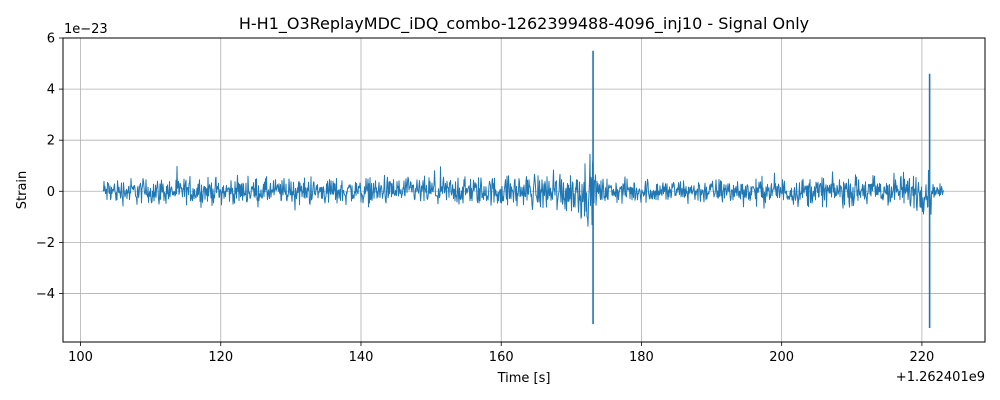 The width and height of the screenshot is (1000, 400). I want to click on y-tick-label: −4, so click(45, 294).